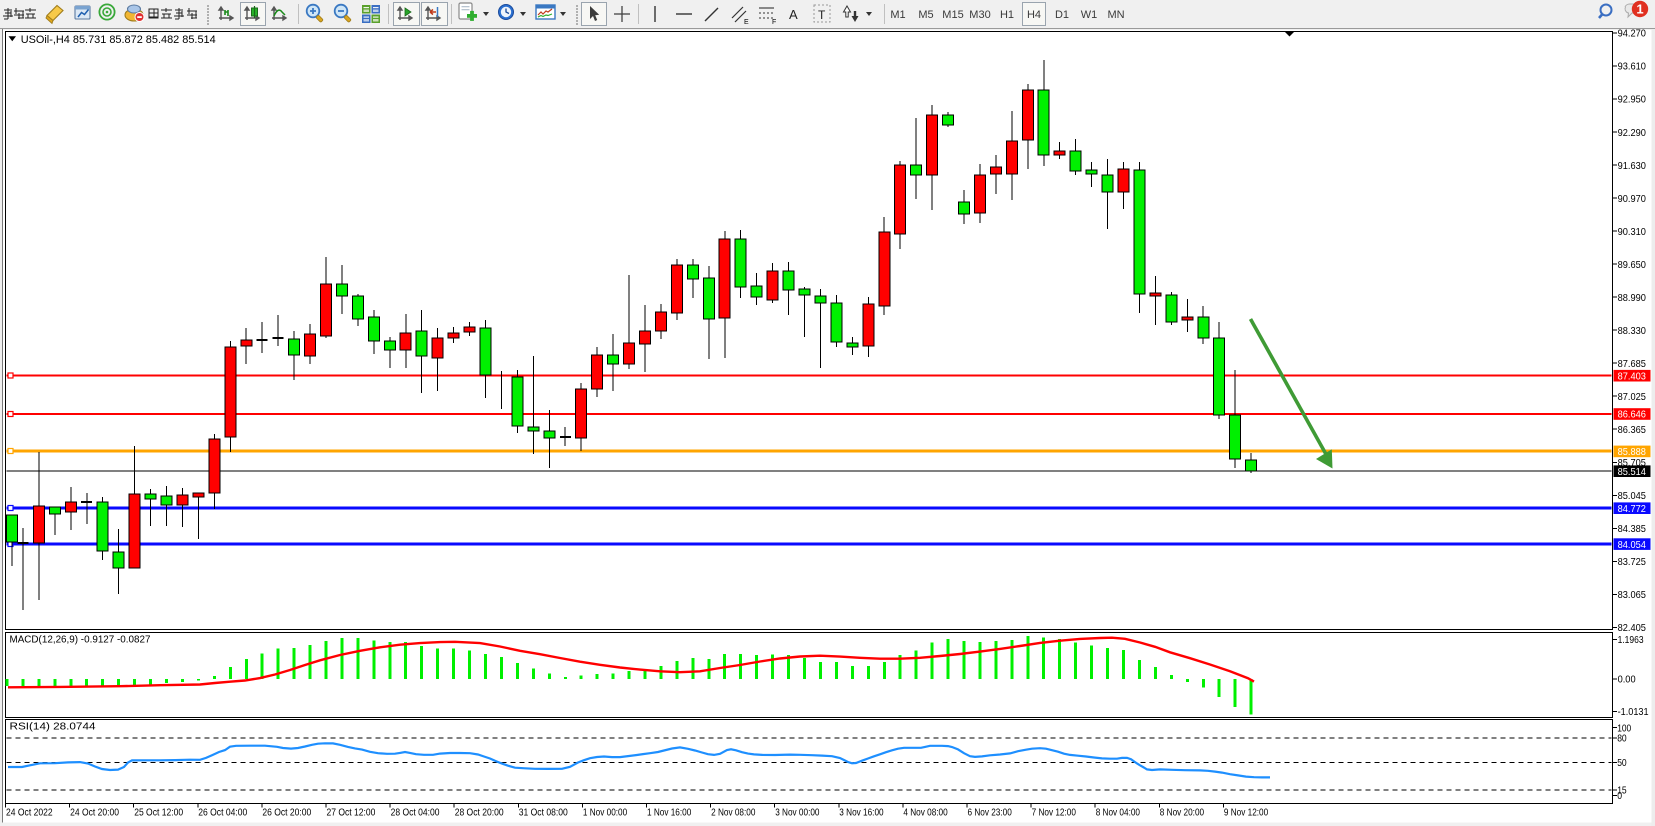  Describe the element at coordinates (605, 813) in the screenshot. I see `svg-text: 1 Nov 00:00` at that location.